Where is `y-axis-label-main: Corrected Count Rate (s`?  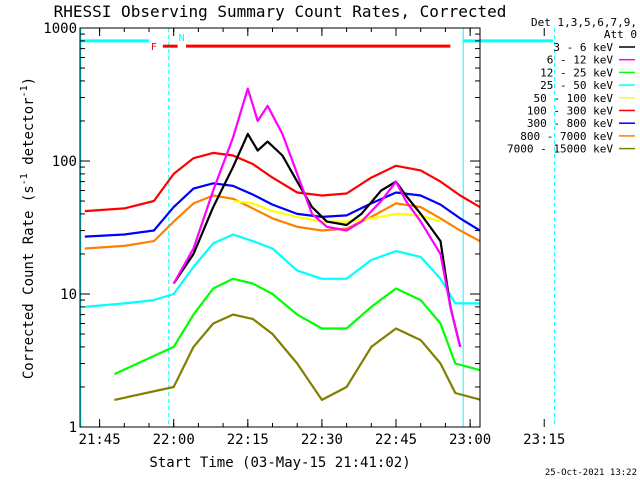 y-axis-label-main: Corrected Count Rate (s is located at coordinates (29, 282).